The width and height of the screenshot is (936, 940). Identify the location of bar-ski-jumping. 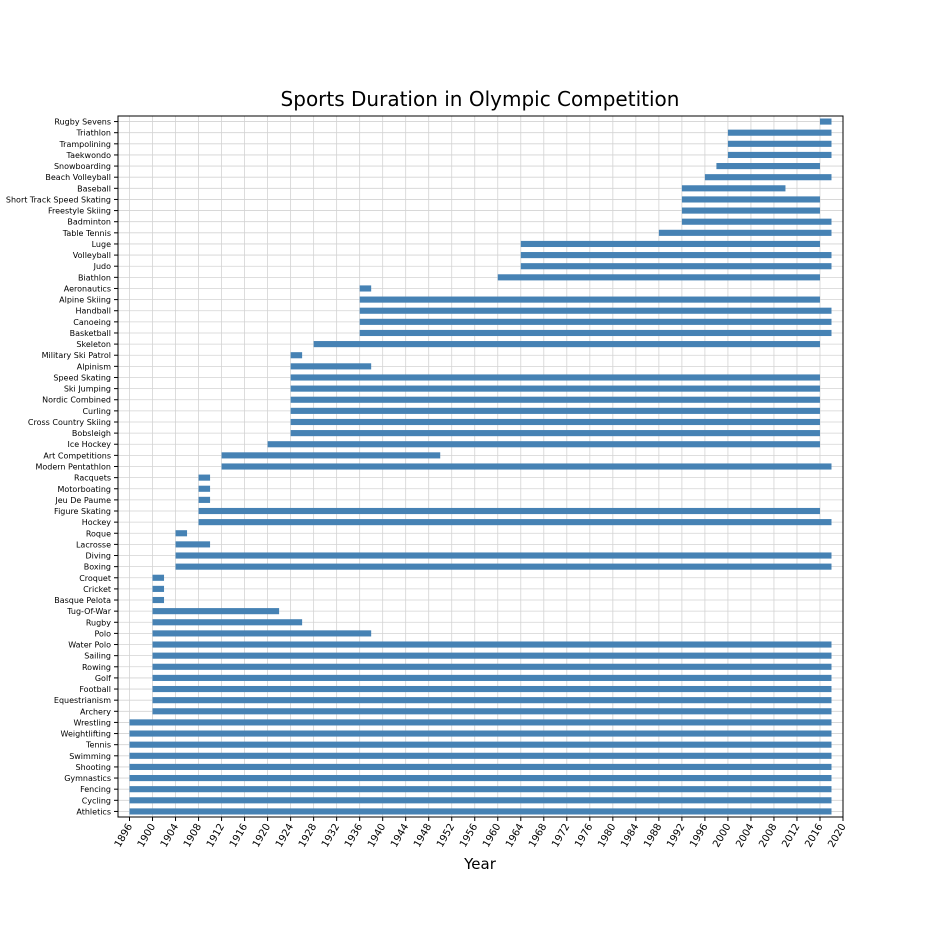
(555, 388).